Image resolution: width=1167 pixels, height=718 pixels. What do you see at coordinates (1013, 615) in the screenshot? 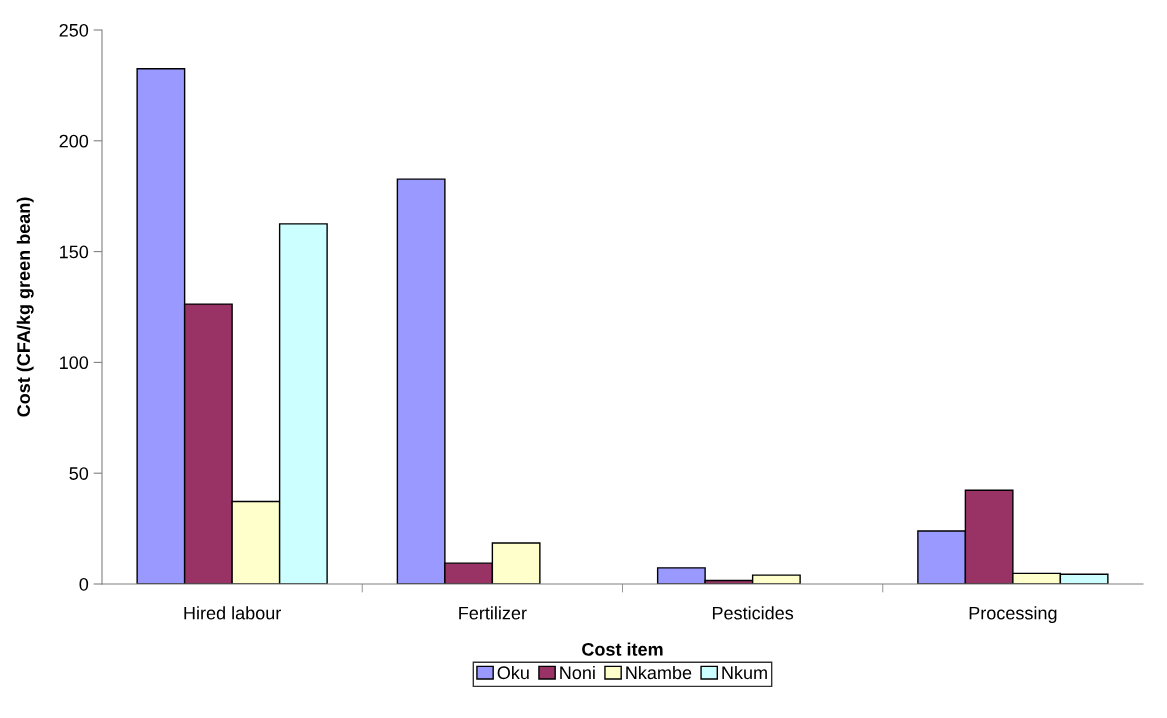
I see `x-tick-label: Processing` at bounding box center [1013, 615].